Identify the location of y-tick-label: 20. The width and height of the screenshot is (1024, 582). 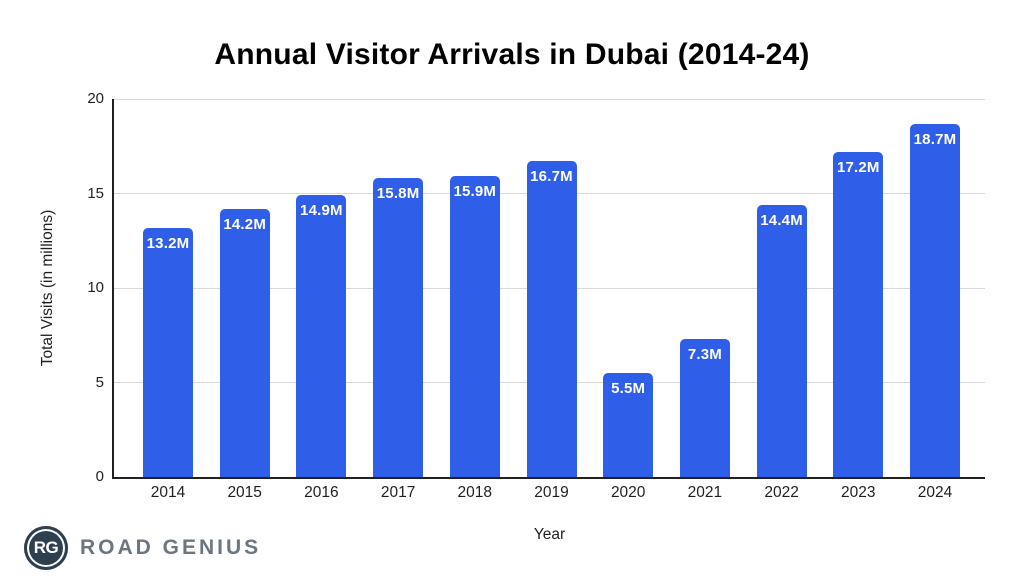
(95, 98).